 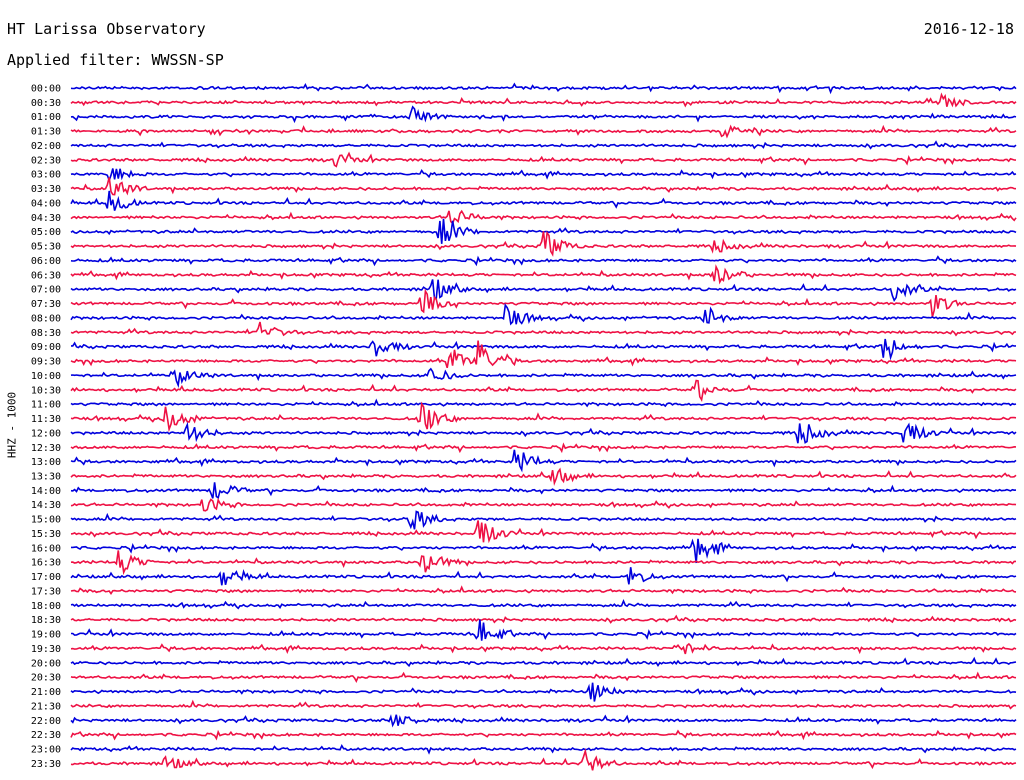 What do you see at coordinates (46, 663) in the screenshot?
I see `row-label: 20:00` at bounding box center [46, 663].